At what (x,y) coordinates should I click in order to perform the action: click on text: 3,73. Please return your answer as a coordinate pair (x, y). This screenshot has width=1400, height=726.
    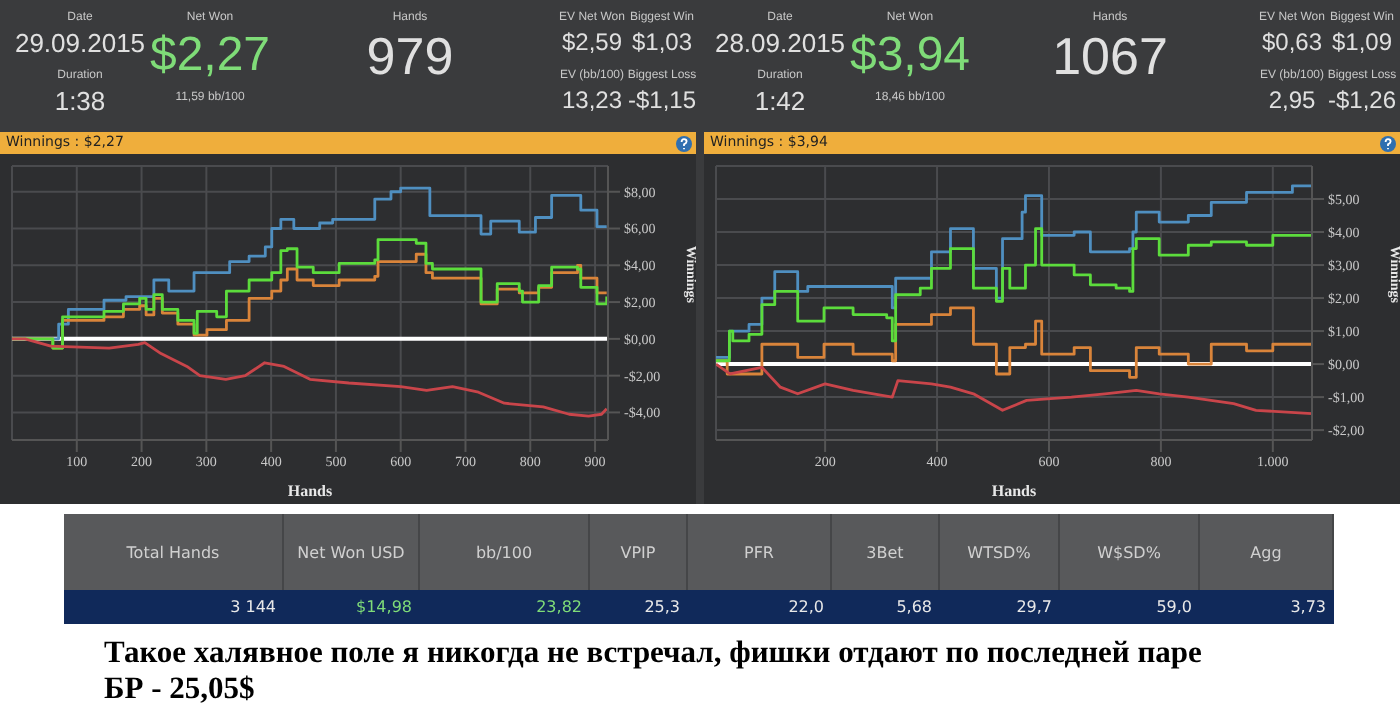
    Looking at the image, I should click on (1308, 608).